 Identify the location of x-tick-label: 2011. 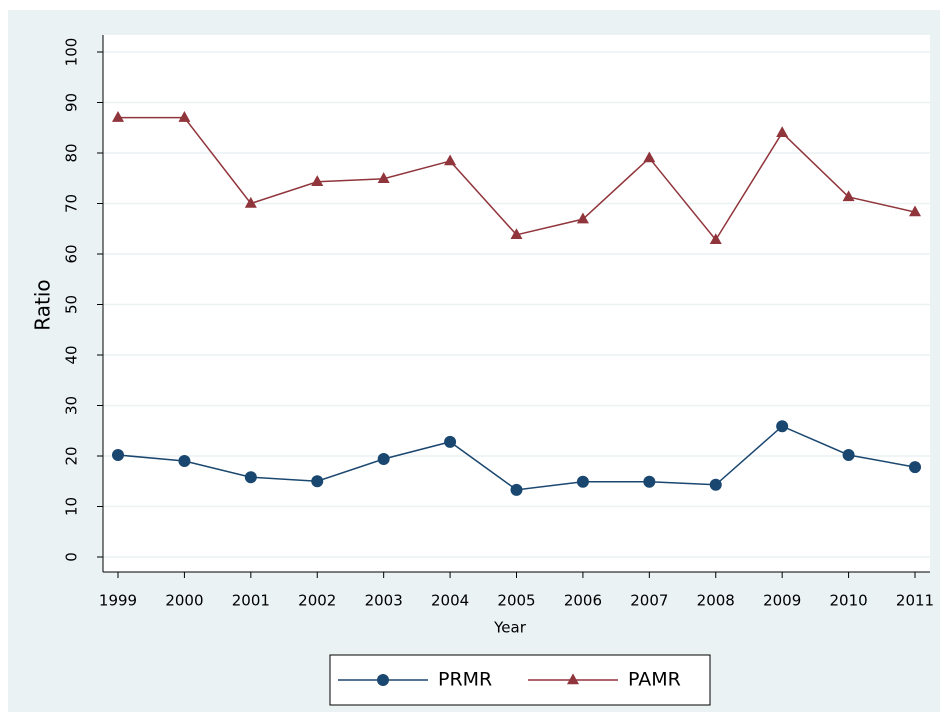
(915, 601).